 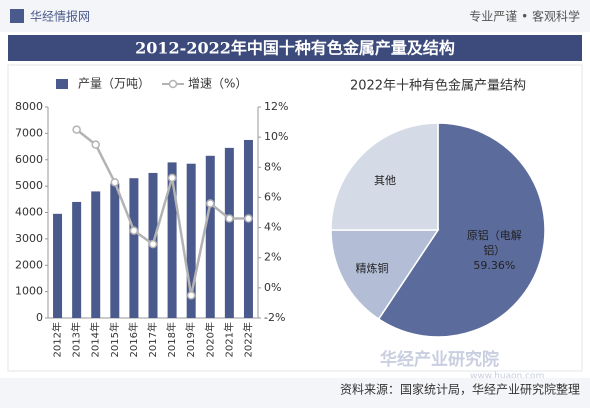 I want to click on y-tick-label: 3000, so click(x=29, y=238).